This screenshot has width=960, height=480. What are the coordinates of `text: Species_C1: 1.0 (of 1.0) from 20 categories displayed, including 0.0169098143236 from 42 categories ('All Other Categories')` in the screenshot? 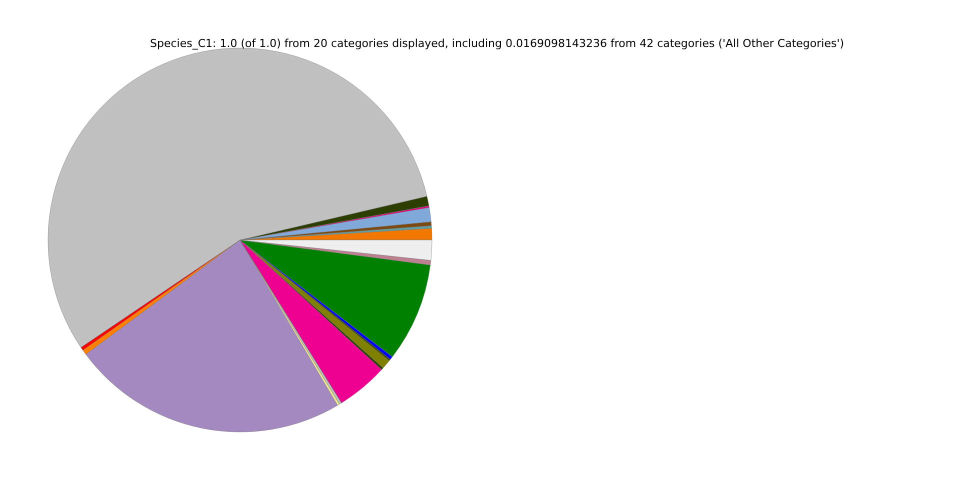 It's located at (497, 43).